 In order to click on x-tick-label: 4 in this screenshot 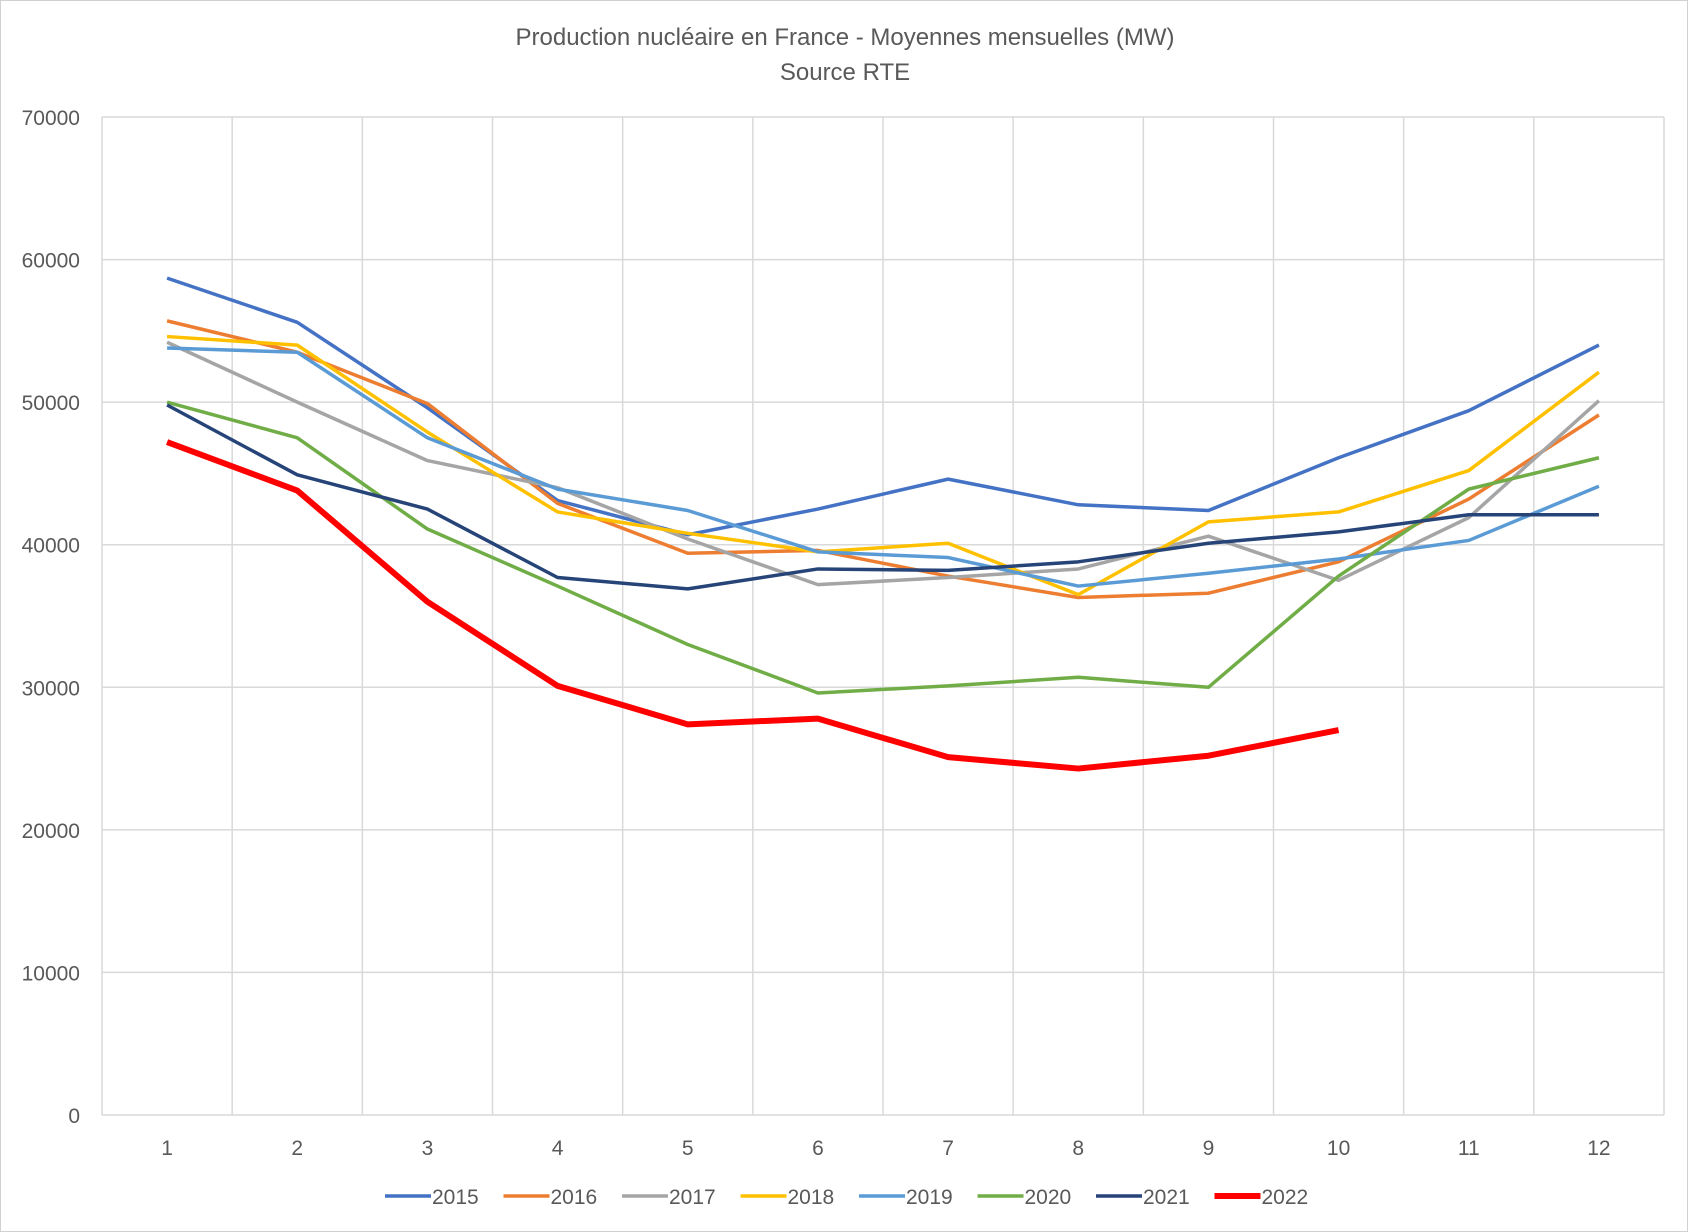, I will do `click(558, 1148)`.